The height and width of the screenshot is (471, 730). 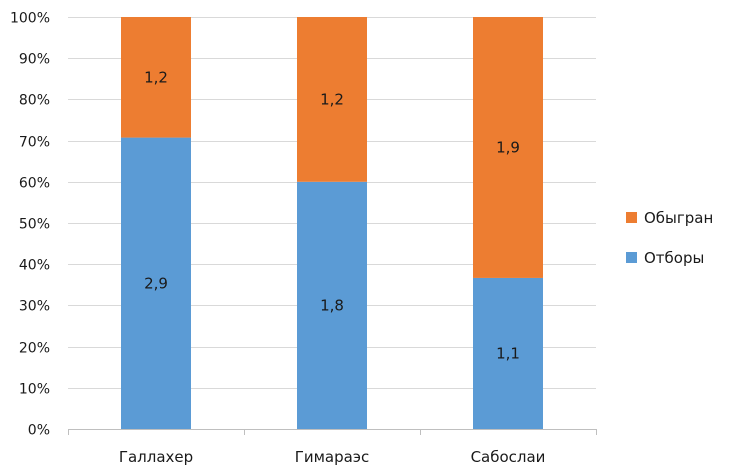 I want to click on category-label: Гимараэс, so click(x=332, y=457).